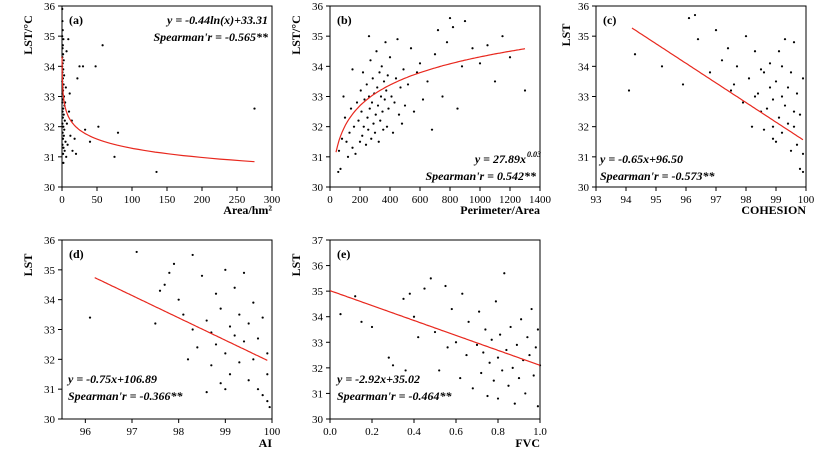 This screenshot has width=831, height=454. I want to click on y-tick-label: 34, so click(50, 67).